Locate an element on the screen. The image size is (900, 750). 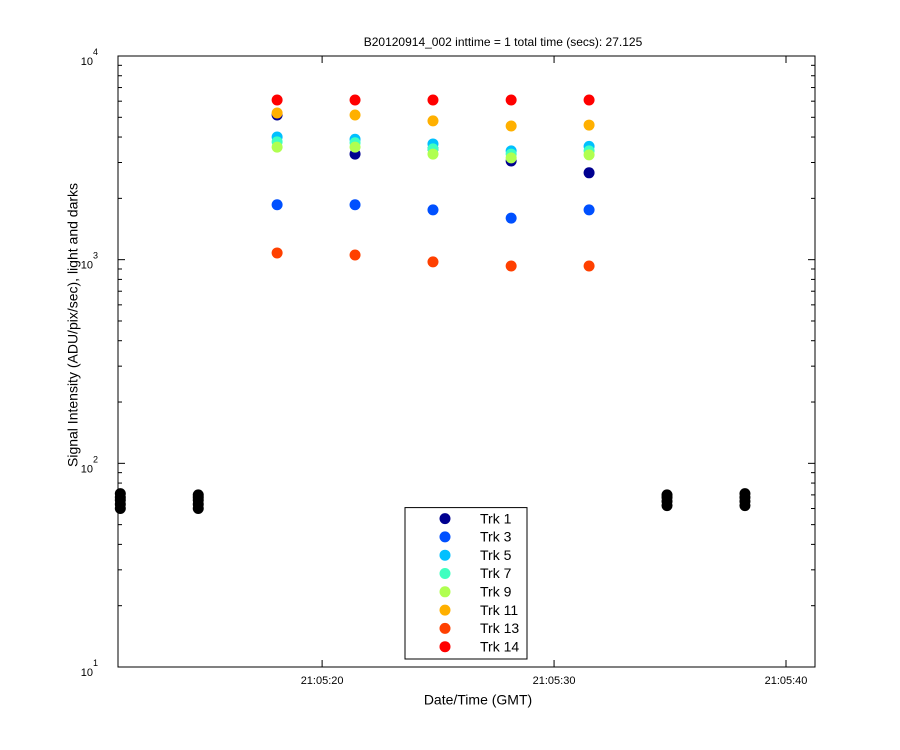
x-tick-label: 21:05:40 is located at coordinates (786, 681).